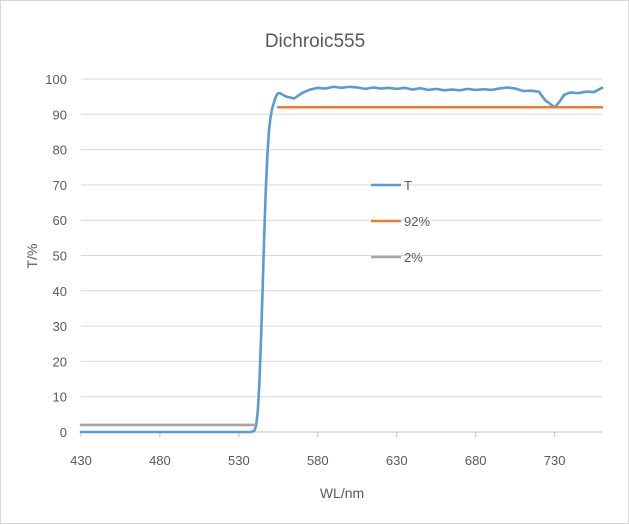  I want to click on x-tick-label: 680, so click(476, 460).